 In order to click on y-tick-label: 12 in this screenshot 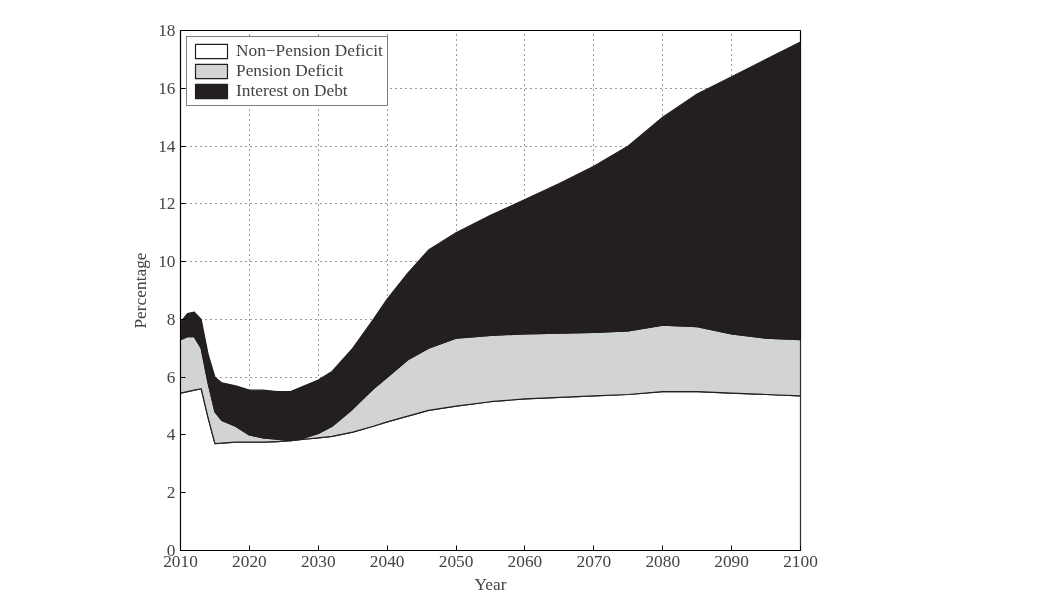, I will do `click(167, 204)`.